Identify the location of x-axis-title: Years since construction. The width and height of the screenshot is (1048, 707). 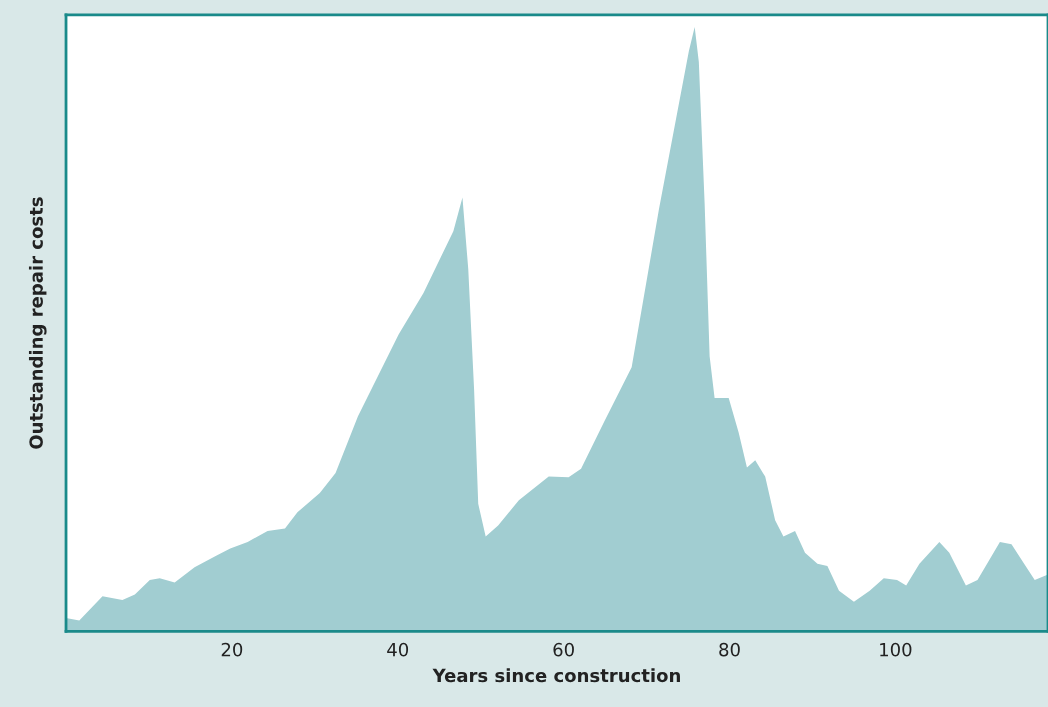
(556, 675).